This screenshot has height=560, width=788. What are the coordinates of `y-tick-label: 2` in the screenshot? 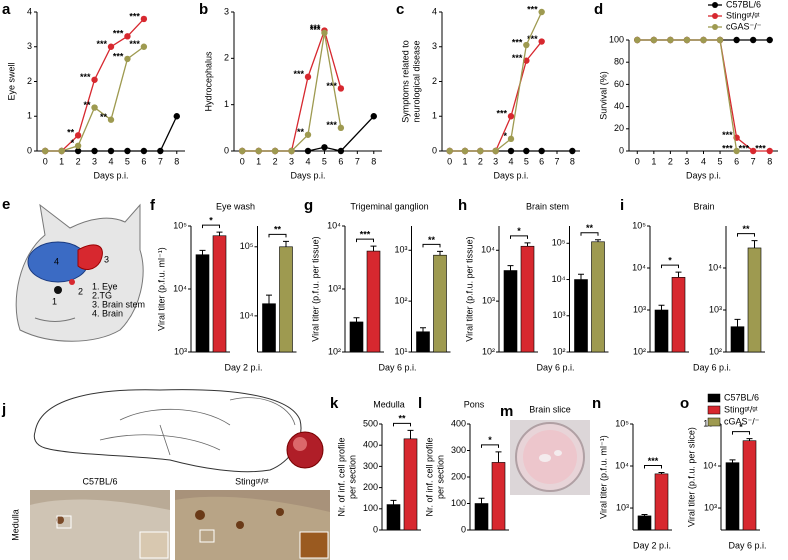 It's located at (29, 81).